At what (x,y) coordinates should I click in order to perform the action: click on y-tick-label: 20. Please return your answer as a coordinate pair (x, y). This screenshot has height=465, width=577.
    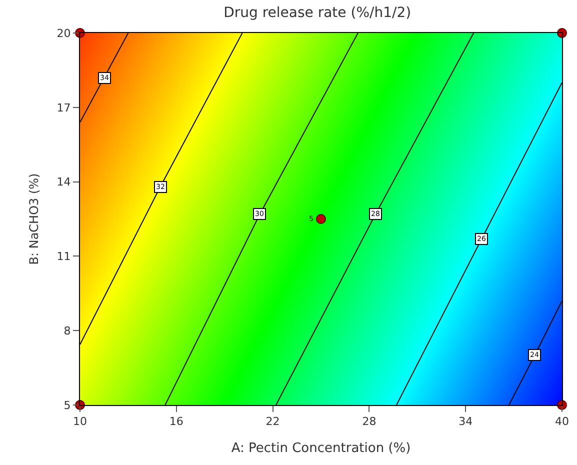
    Looking at the image, I should click on (63, 33).